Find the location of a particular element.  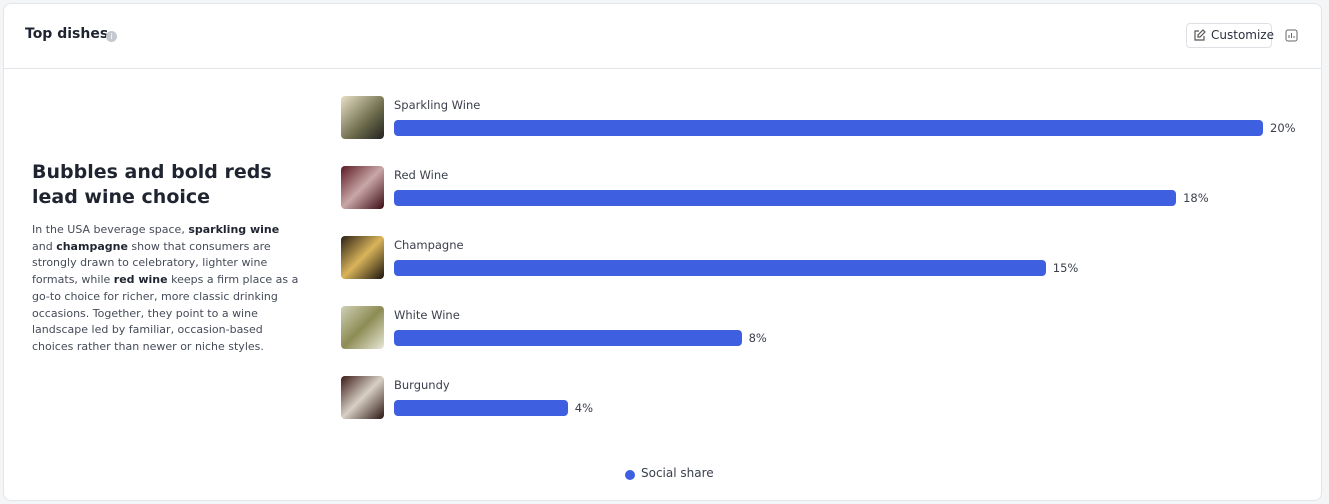

insight-heading: Bubbles and bold reds lead wine choice is located at coordinates (152, 184).